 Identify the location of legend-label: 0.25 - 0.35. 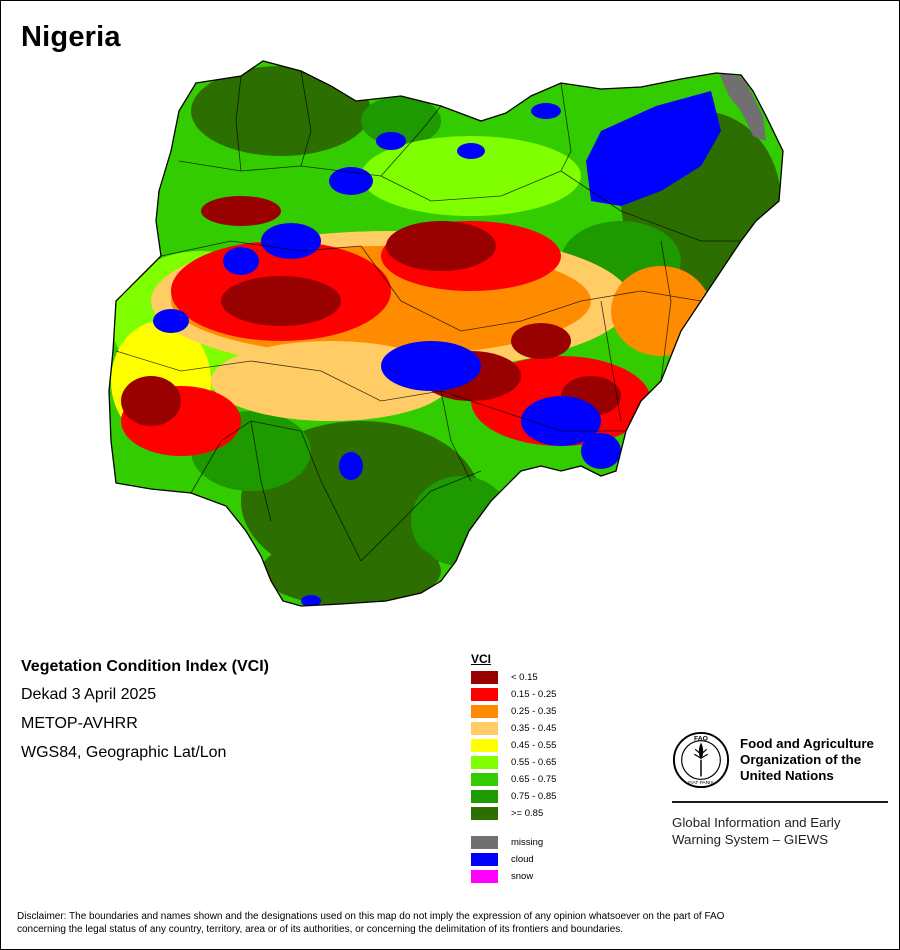
(534, 711).